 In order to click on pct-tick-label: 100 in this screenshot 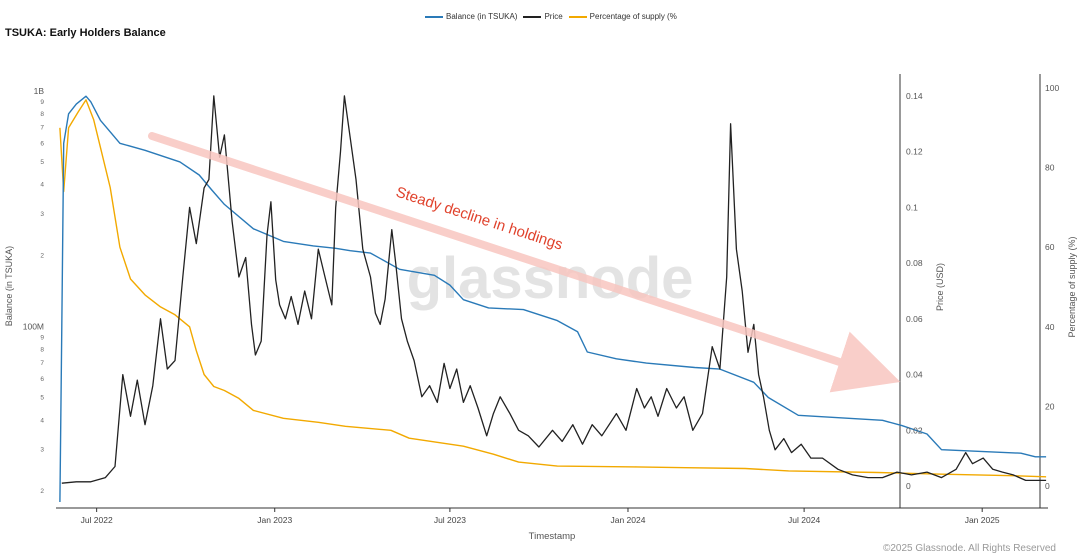, I will do `click(1052, 88)`.